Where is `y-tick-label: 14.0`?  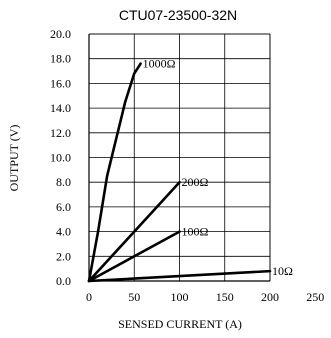
y-tick-label: 14.0 is located at coordinates (60, 108).